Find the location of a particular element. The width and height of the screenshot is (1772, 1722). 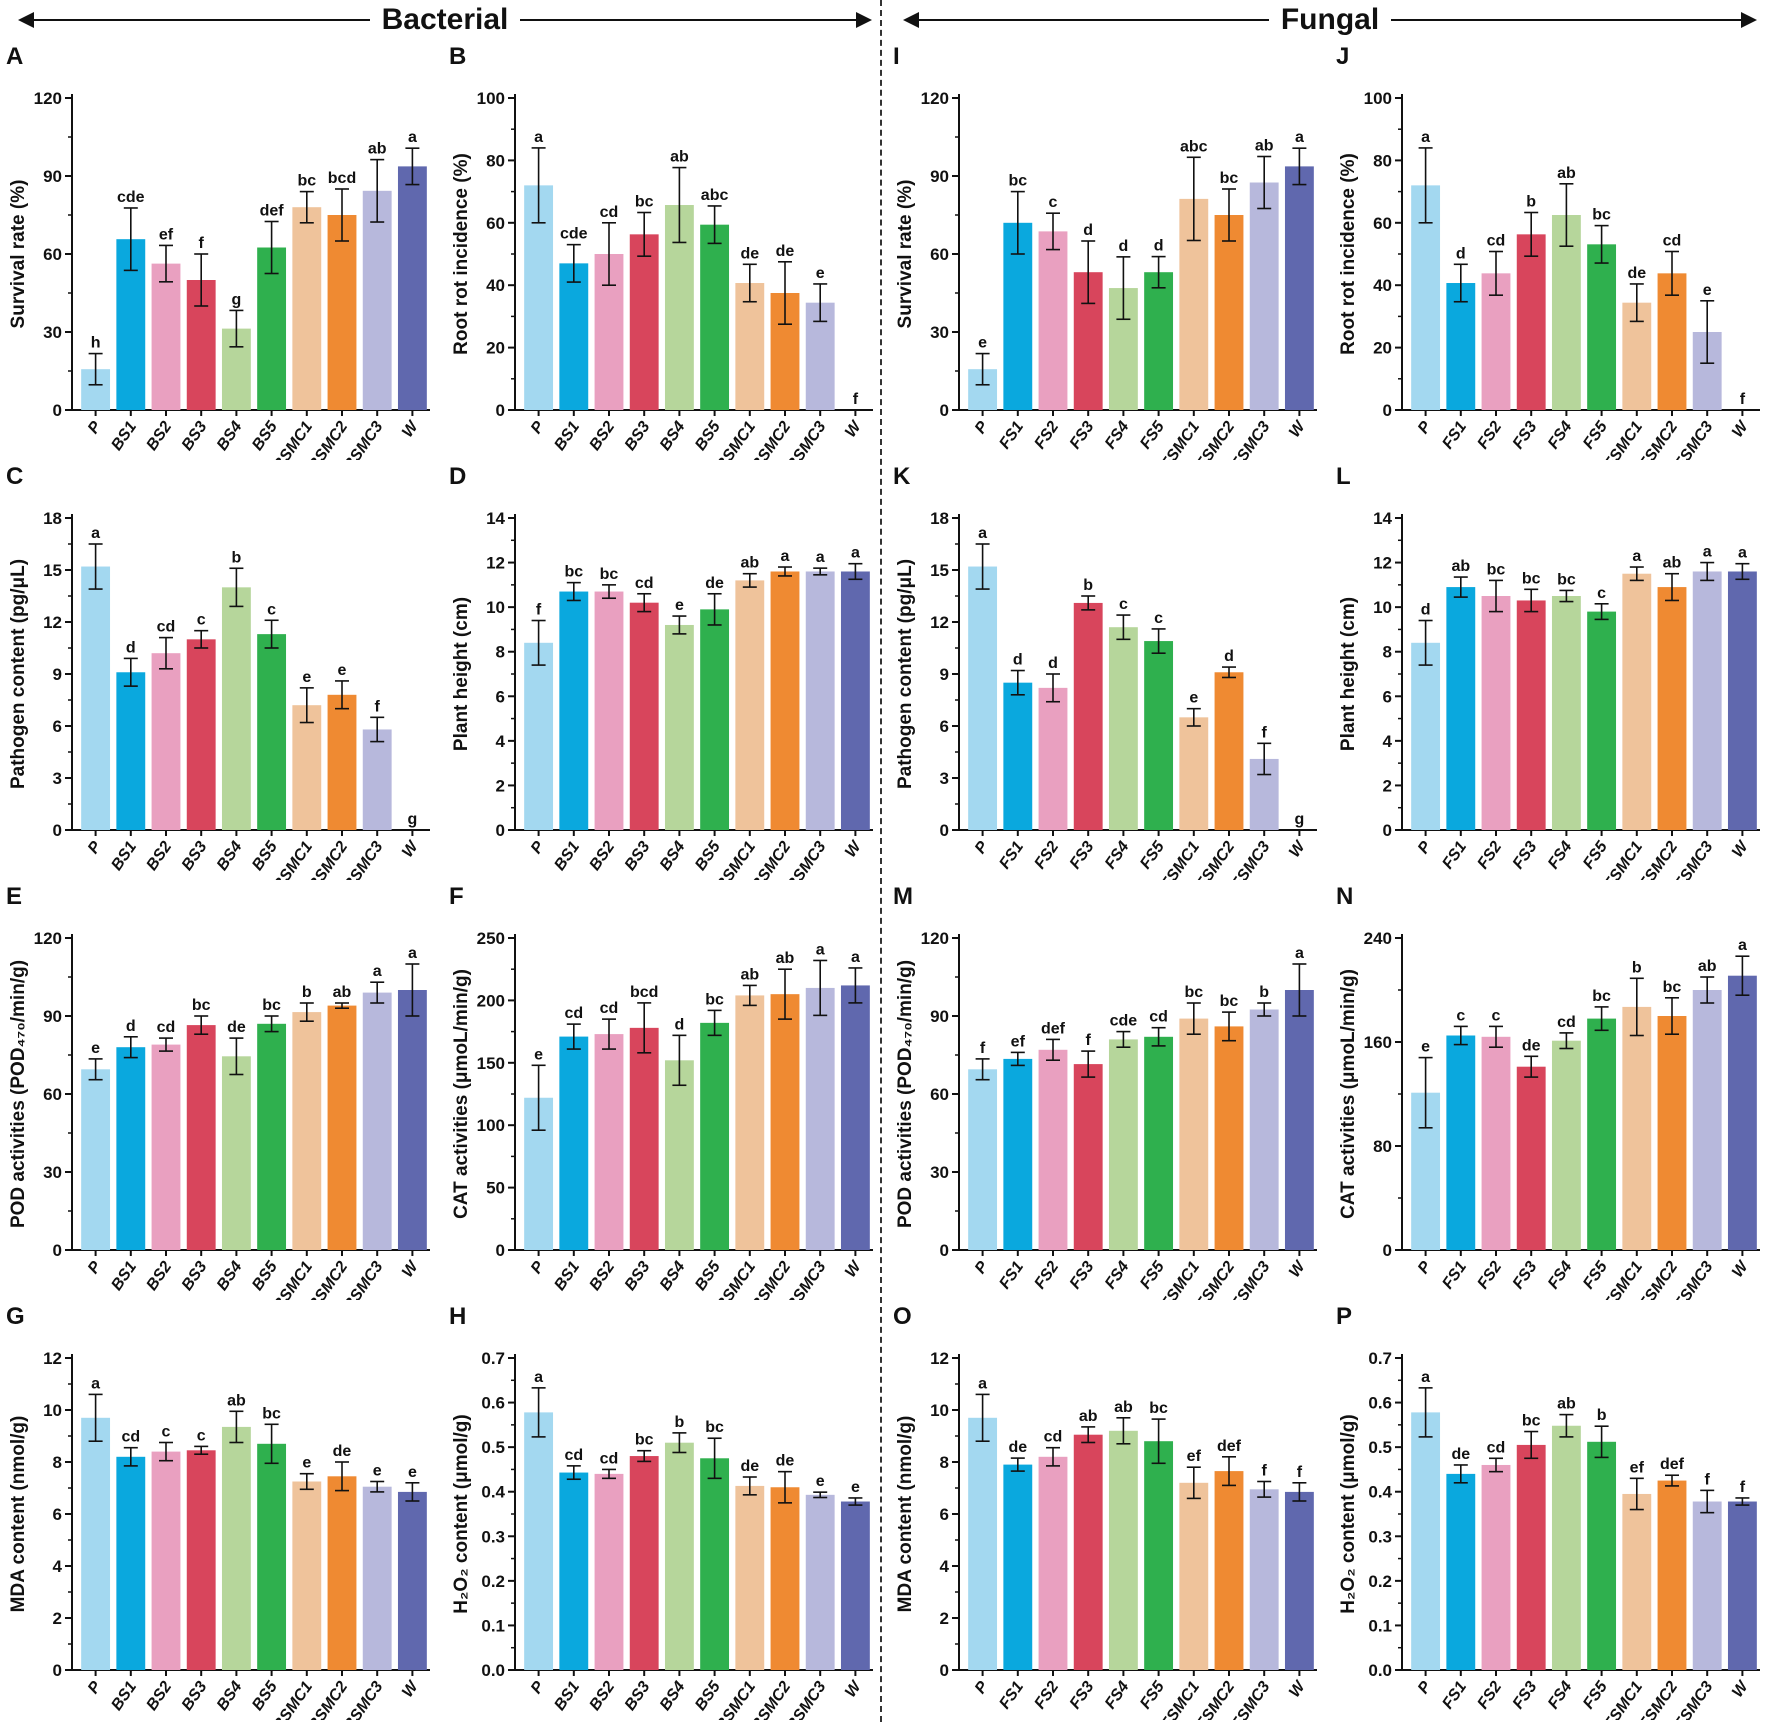

y-axis-label: H₂O₂ content (μmol/g) is located at coordinates (1348, 1514).